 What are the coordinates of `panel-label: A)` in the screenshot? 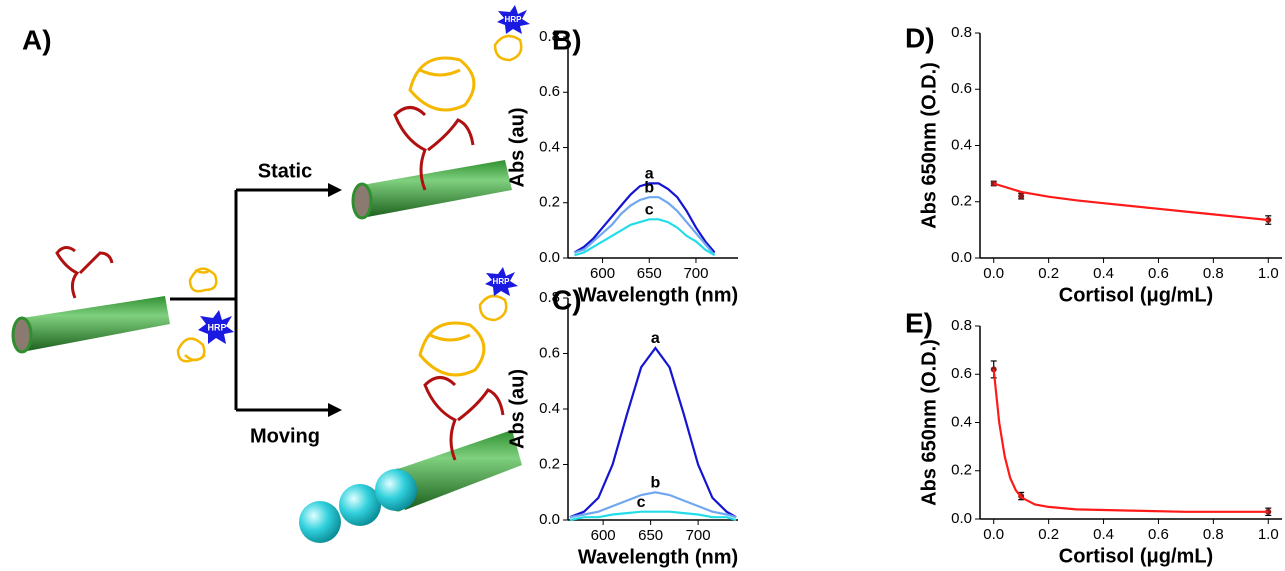 It's located at (37, 39).